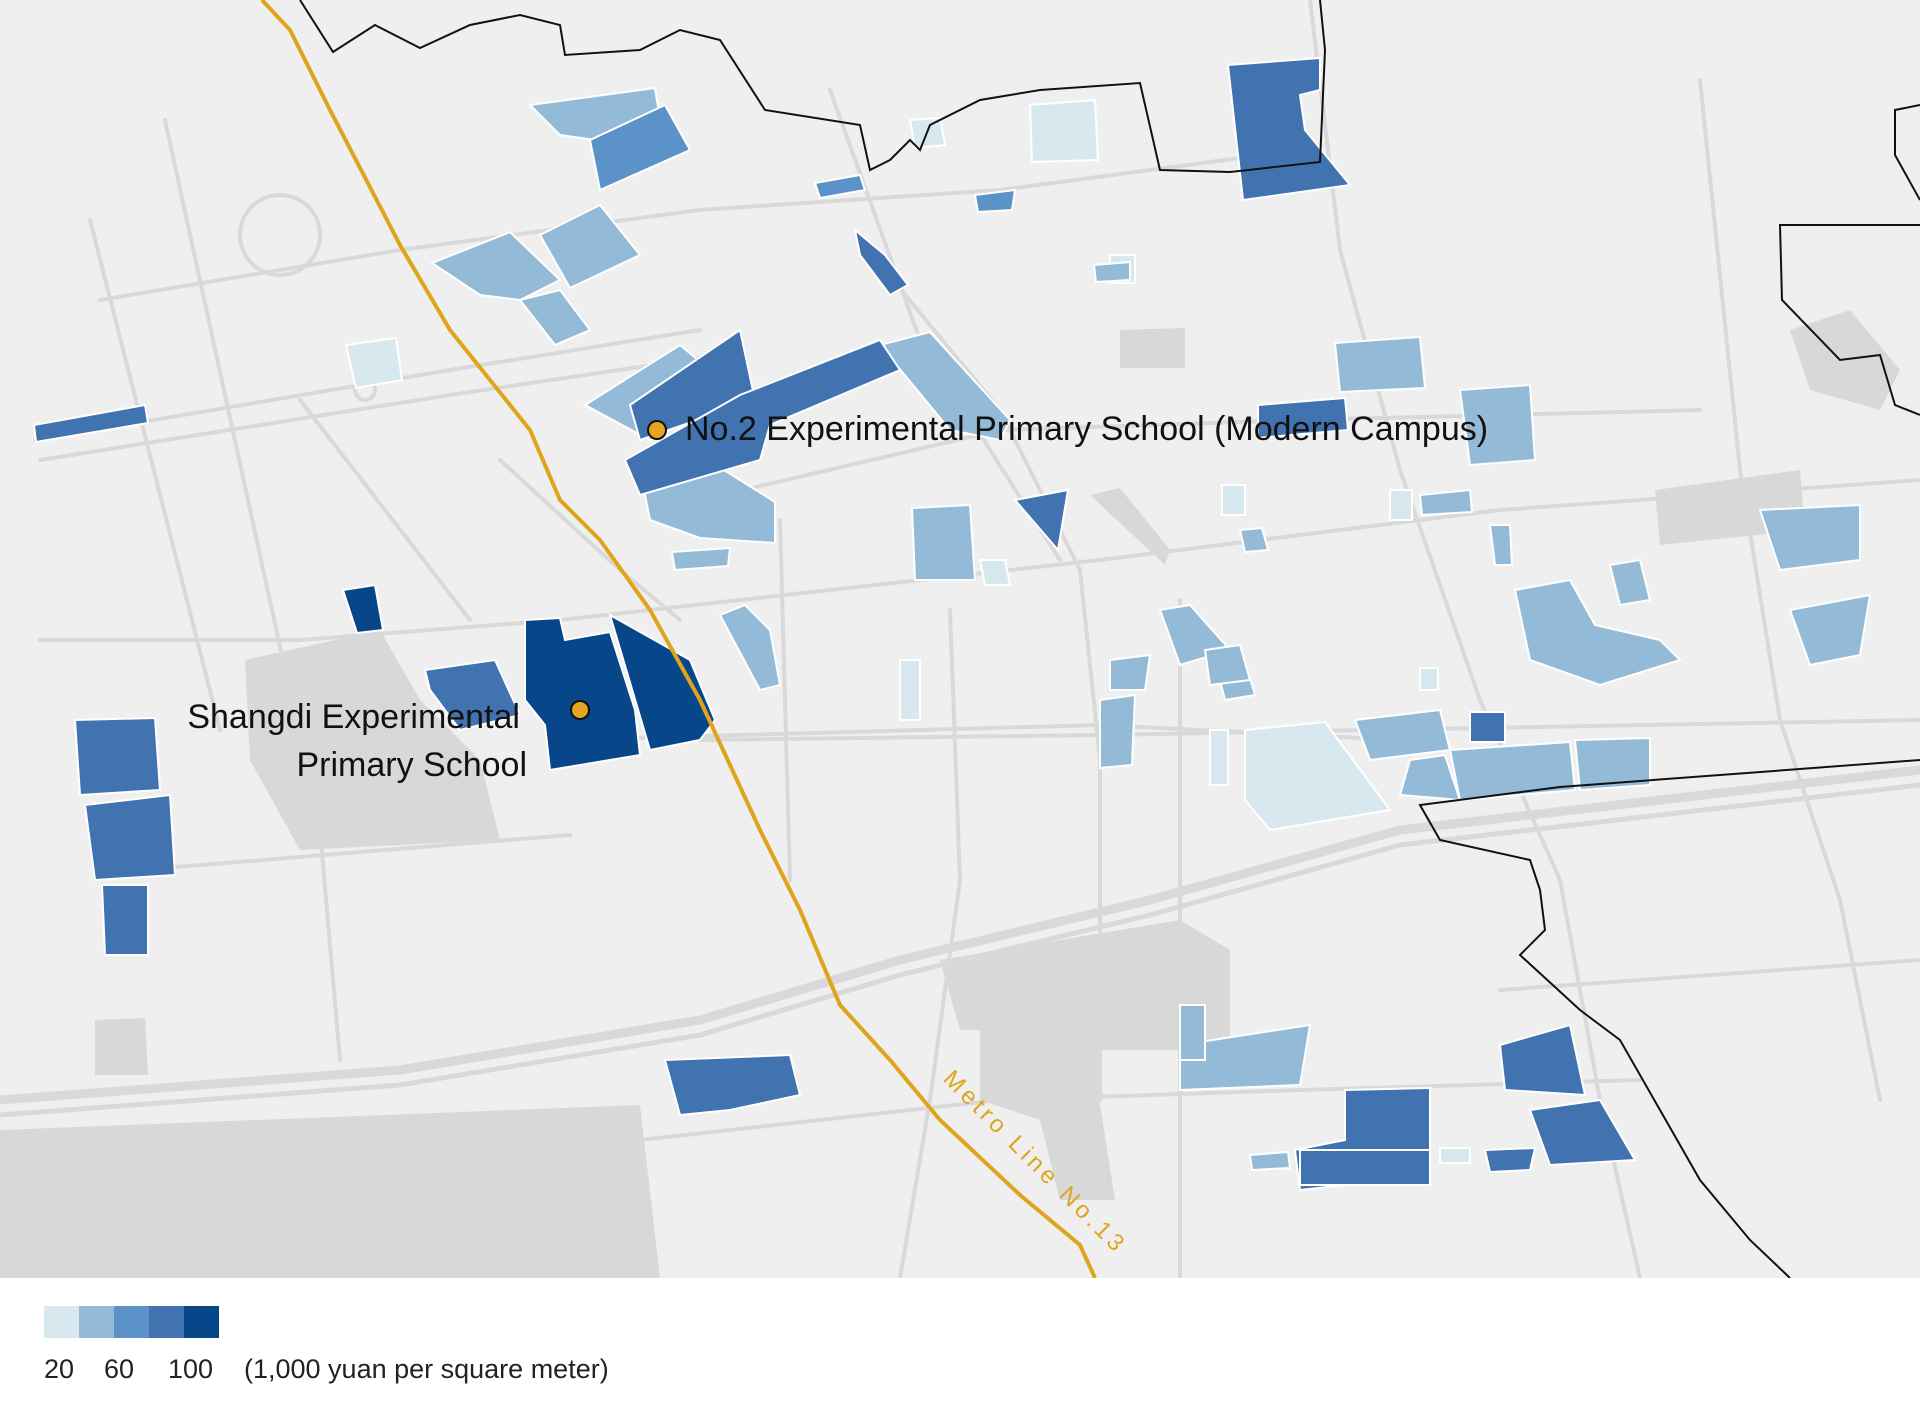 The height and width of the screenshot is (1404, 1920). What do you see at coordinates (353, 717) in the screenshot?
I see `school-label-shangdi-line1: Shangdi Experimental` at bounding box center [353, 717].